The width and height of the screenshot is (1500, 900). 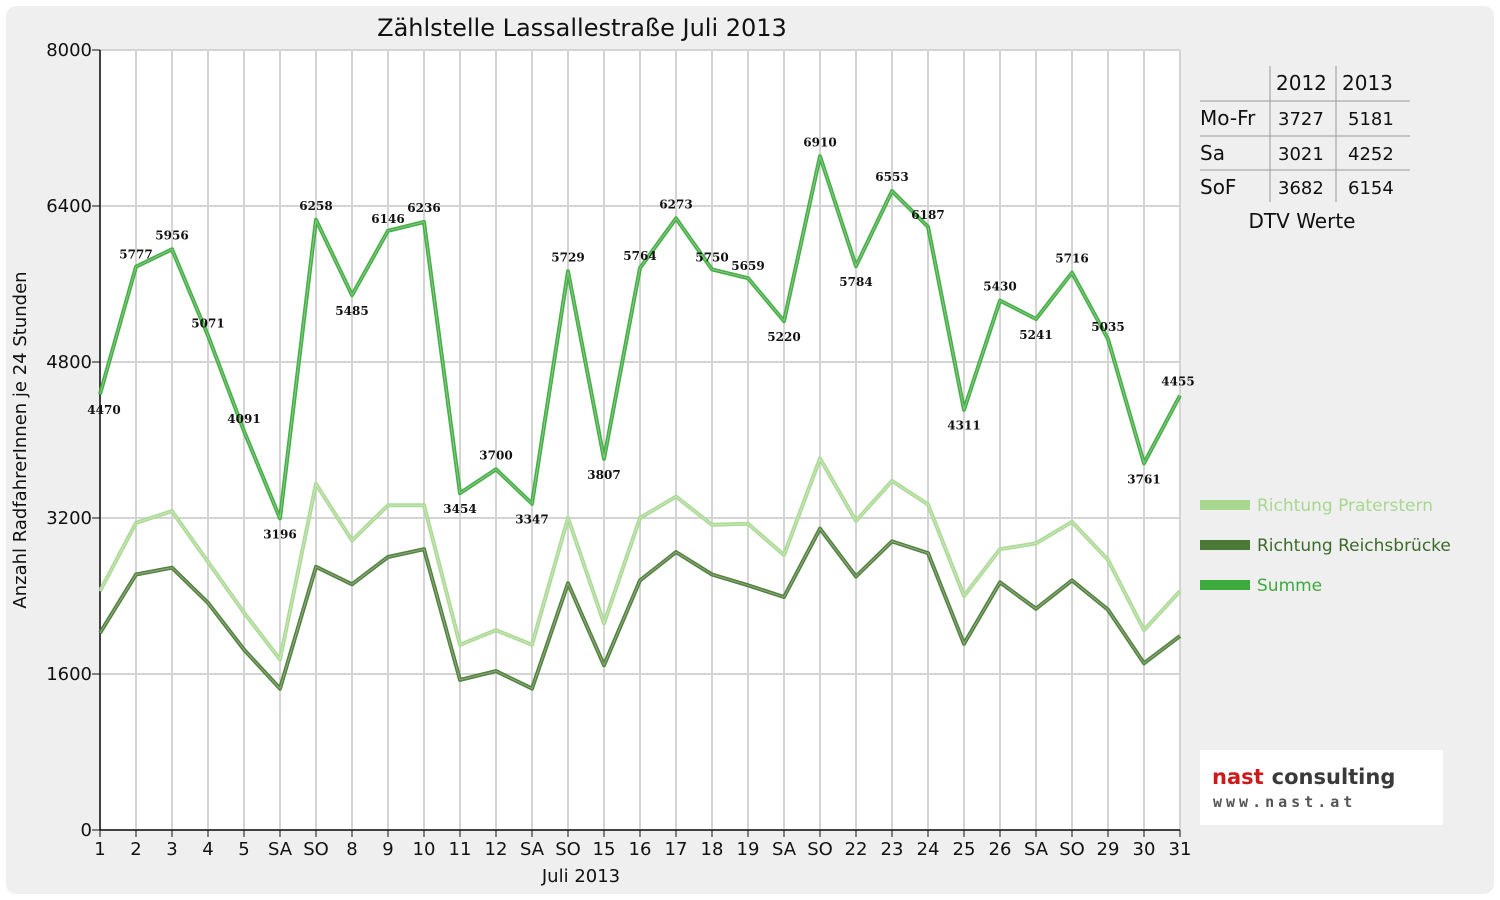 What do you see at coordinates (351, 311) in the screenshot?
I see `data-label: 5485` at bounding box center [351, 311].